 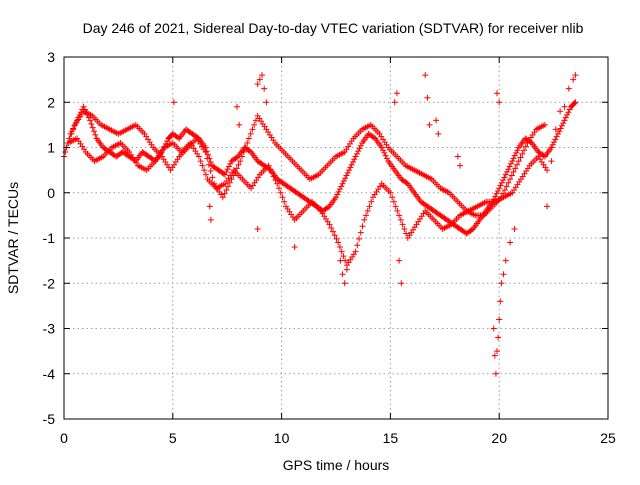 What do you see at coordinates (49, 419) in the screenshot?
I see `y-tick-label: -5` at bounding box center [49, 419].